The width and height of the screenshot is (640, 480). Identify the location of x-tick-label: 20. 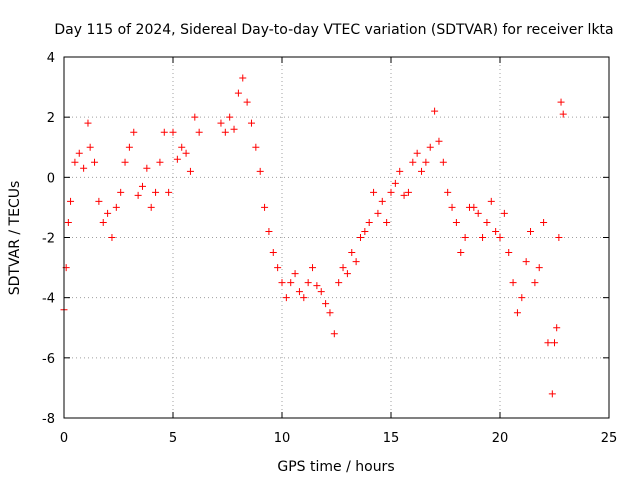
(500, 438).